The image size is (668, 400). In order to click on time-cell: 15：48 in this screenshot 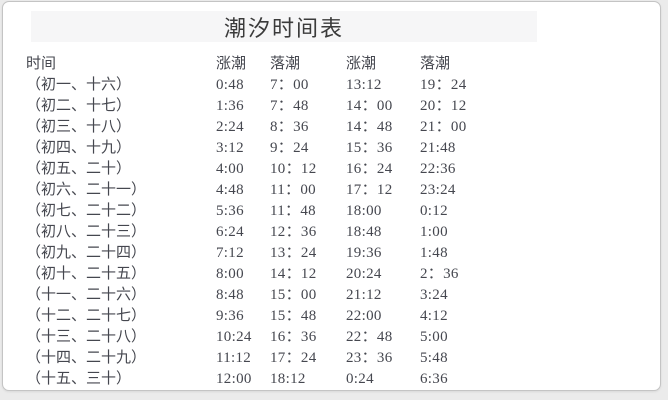, I will do `click(293, 316)`.